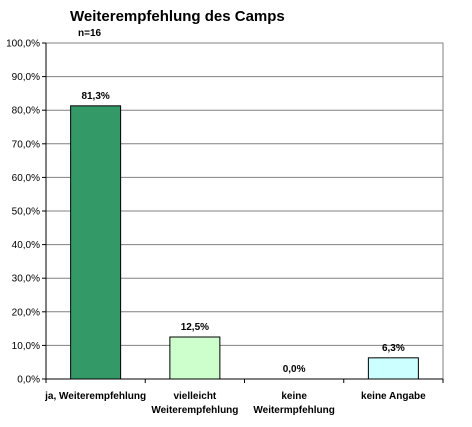 The image size is (472, 427). Describe the element at coordinates (26, 279) in the screenshot. I see `y-tick-label: 30,0%` at that location.